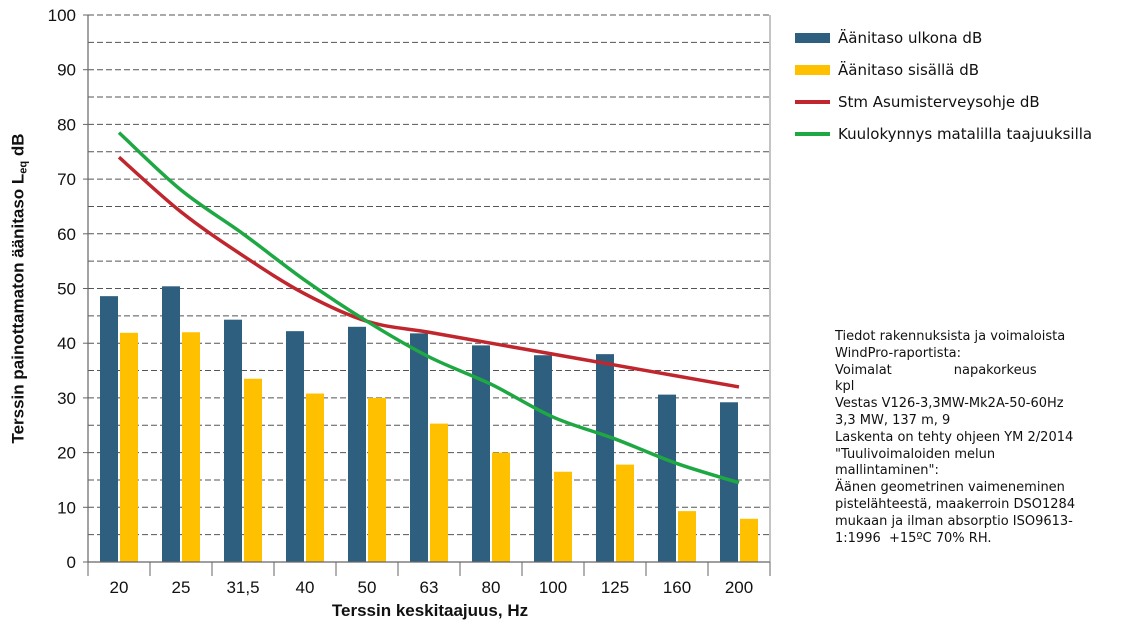 The width and height of the screenshot is (1137, 629). I want to click on x-tick-label: 25, so click(181, 587).